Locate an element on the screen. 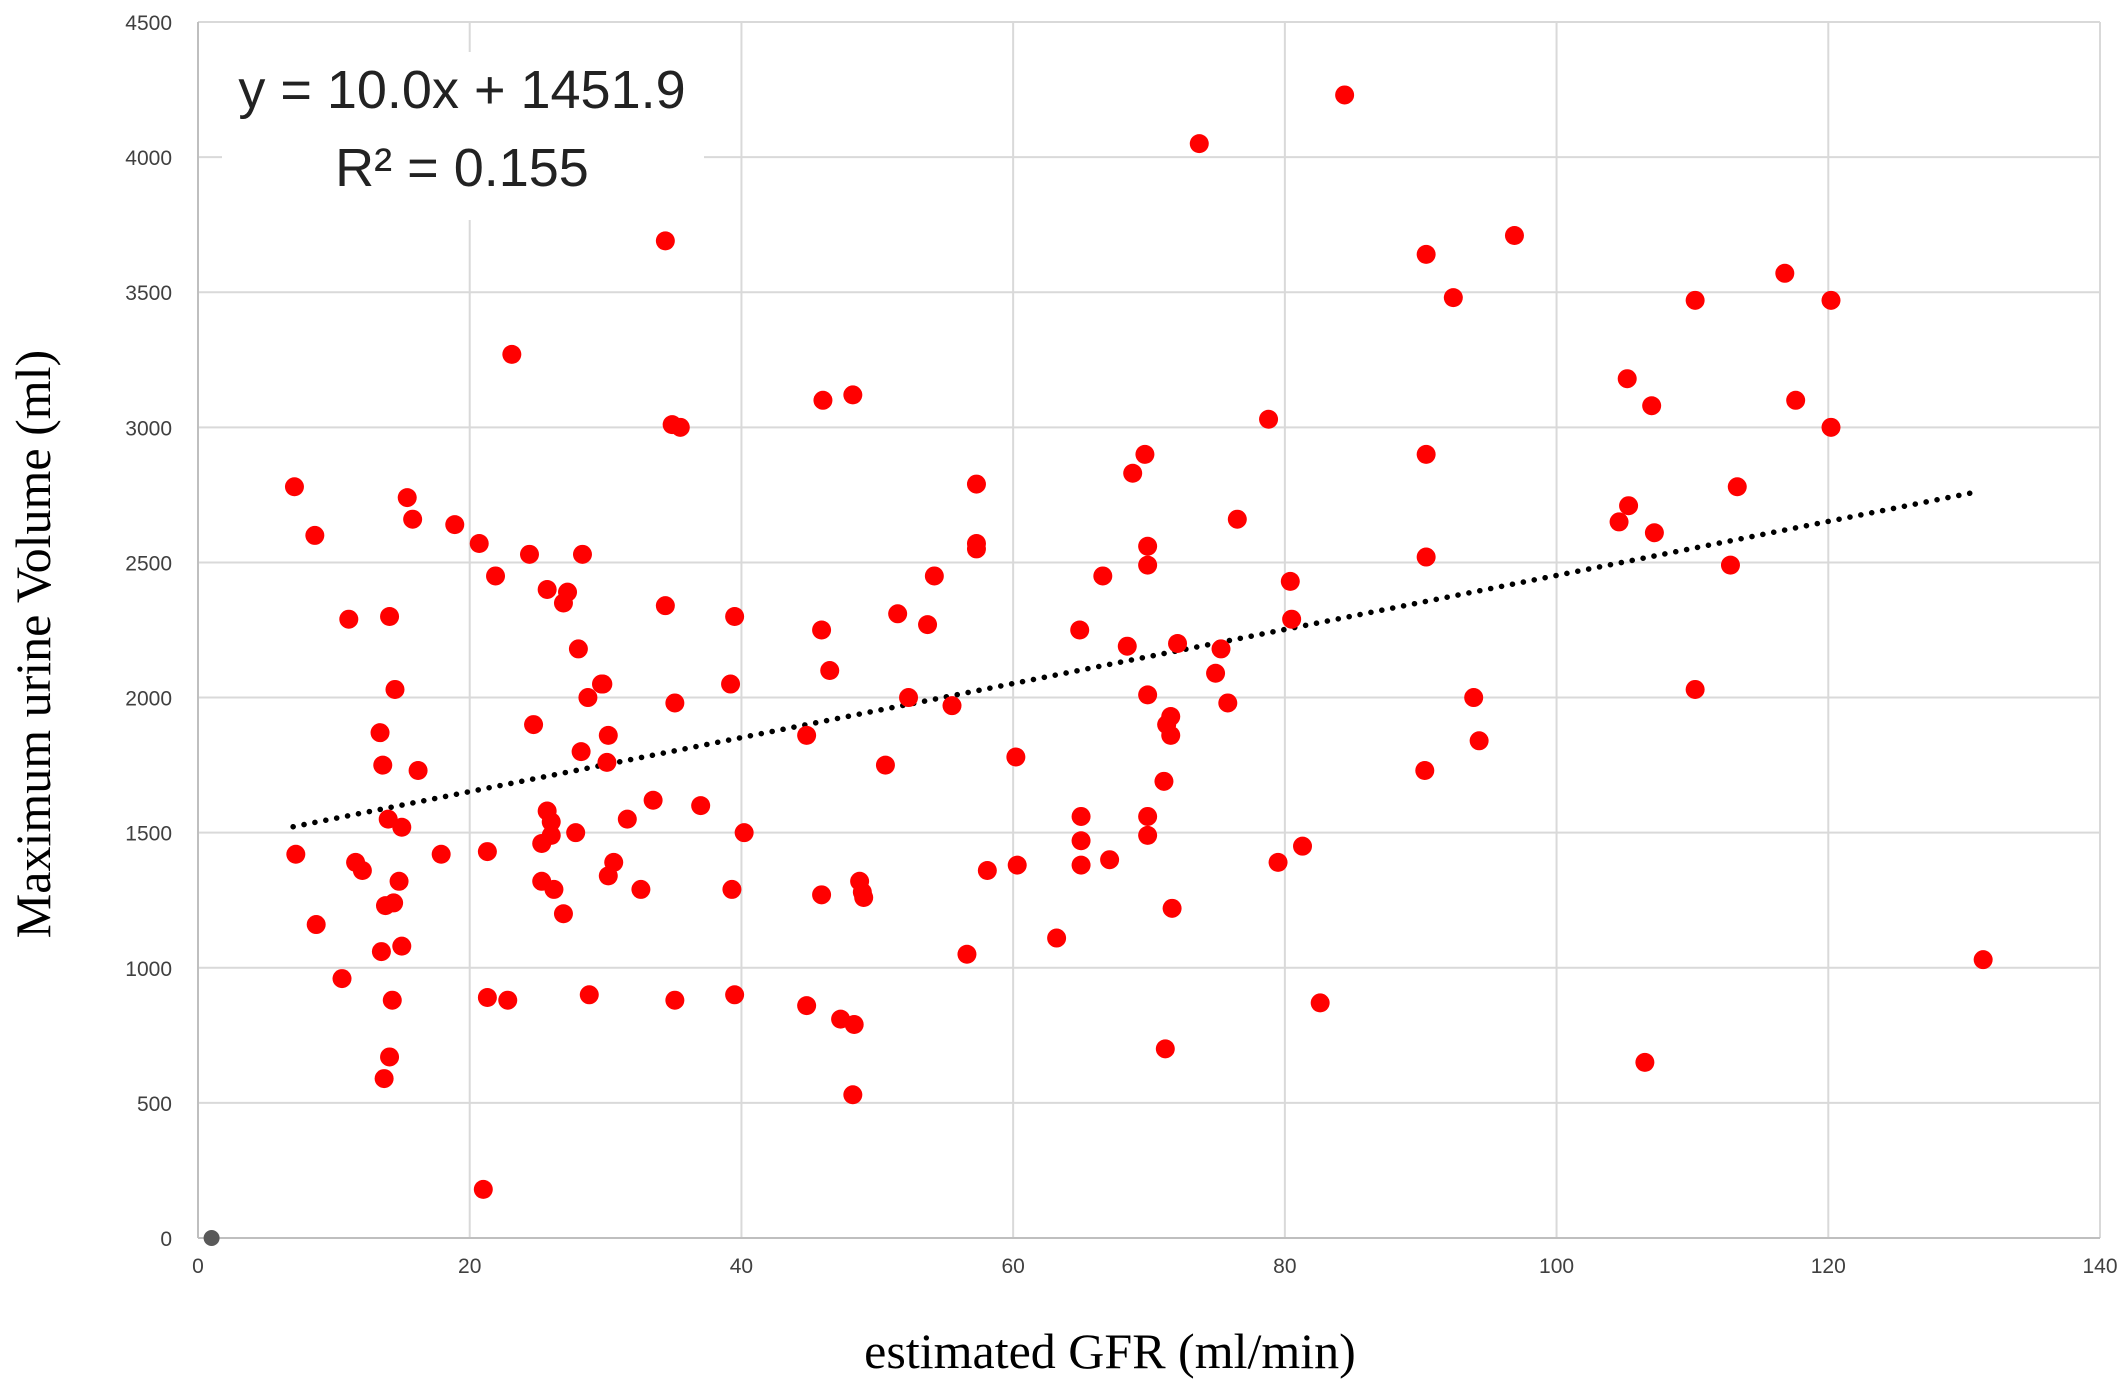  x-tick-label: 100 is located at coordinates (1556, 1266).